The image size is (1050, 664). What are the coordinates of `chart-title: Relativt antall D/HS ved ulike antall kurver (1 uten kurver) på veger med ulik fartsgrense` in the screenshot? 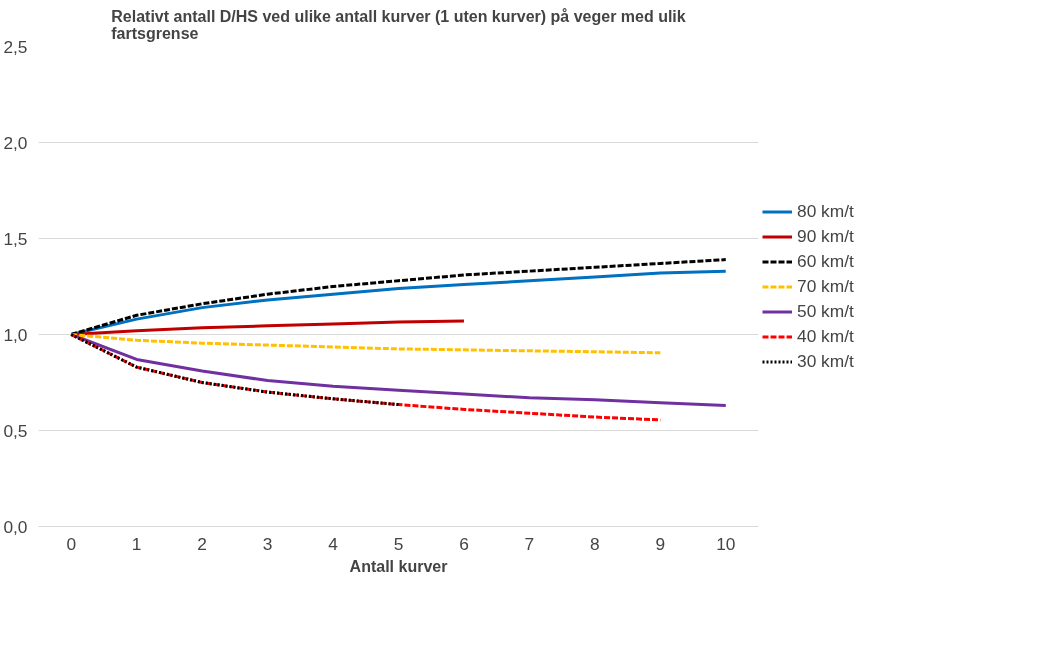 It's located at (398, 24).